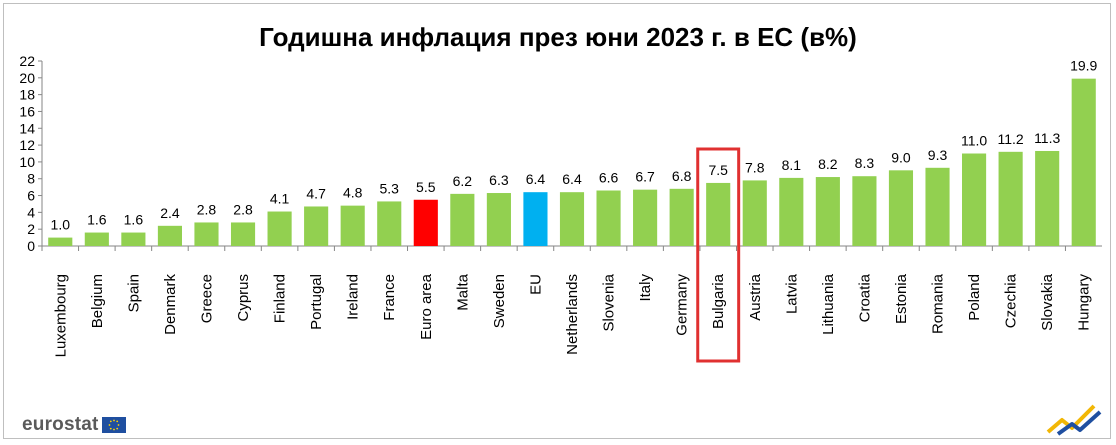 The height and width of the screenshot is (445, 1116). I want to click on category-label: Euro area, so click(426, 306).